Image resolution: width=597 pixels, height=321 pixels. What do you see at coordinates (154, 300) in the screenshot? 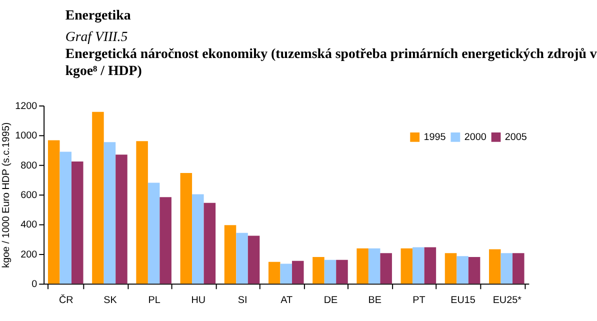
I see `x-tick-label: PL` at bounding box center [154, 300].